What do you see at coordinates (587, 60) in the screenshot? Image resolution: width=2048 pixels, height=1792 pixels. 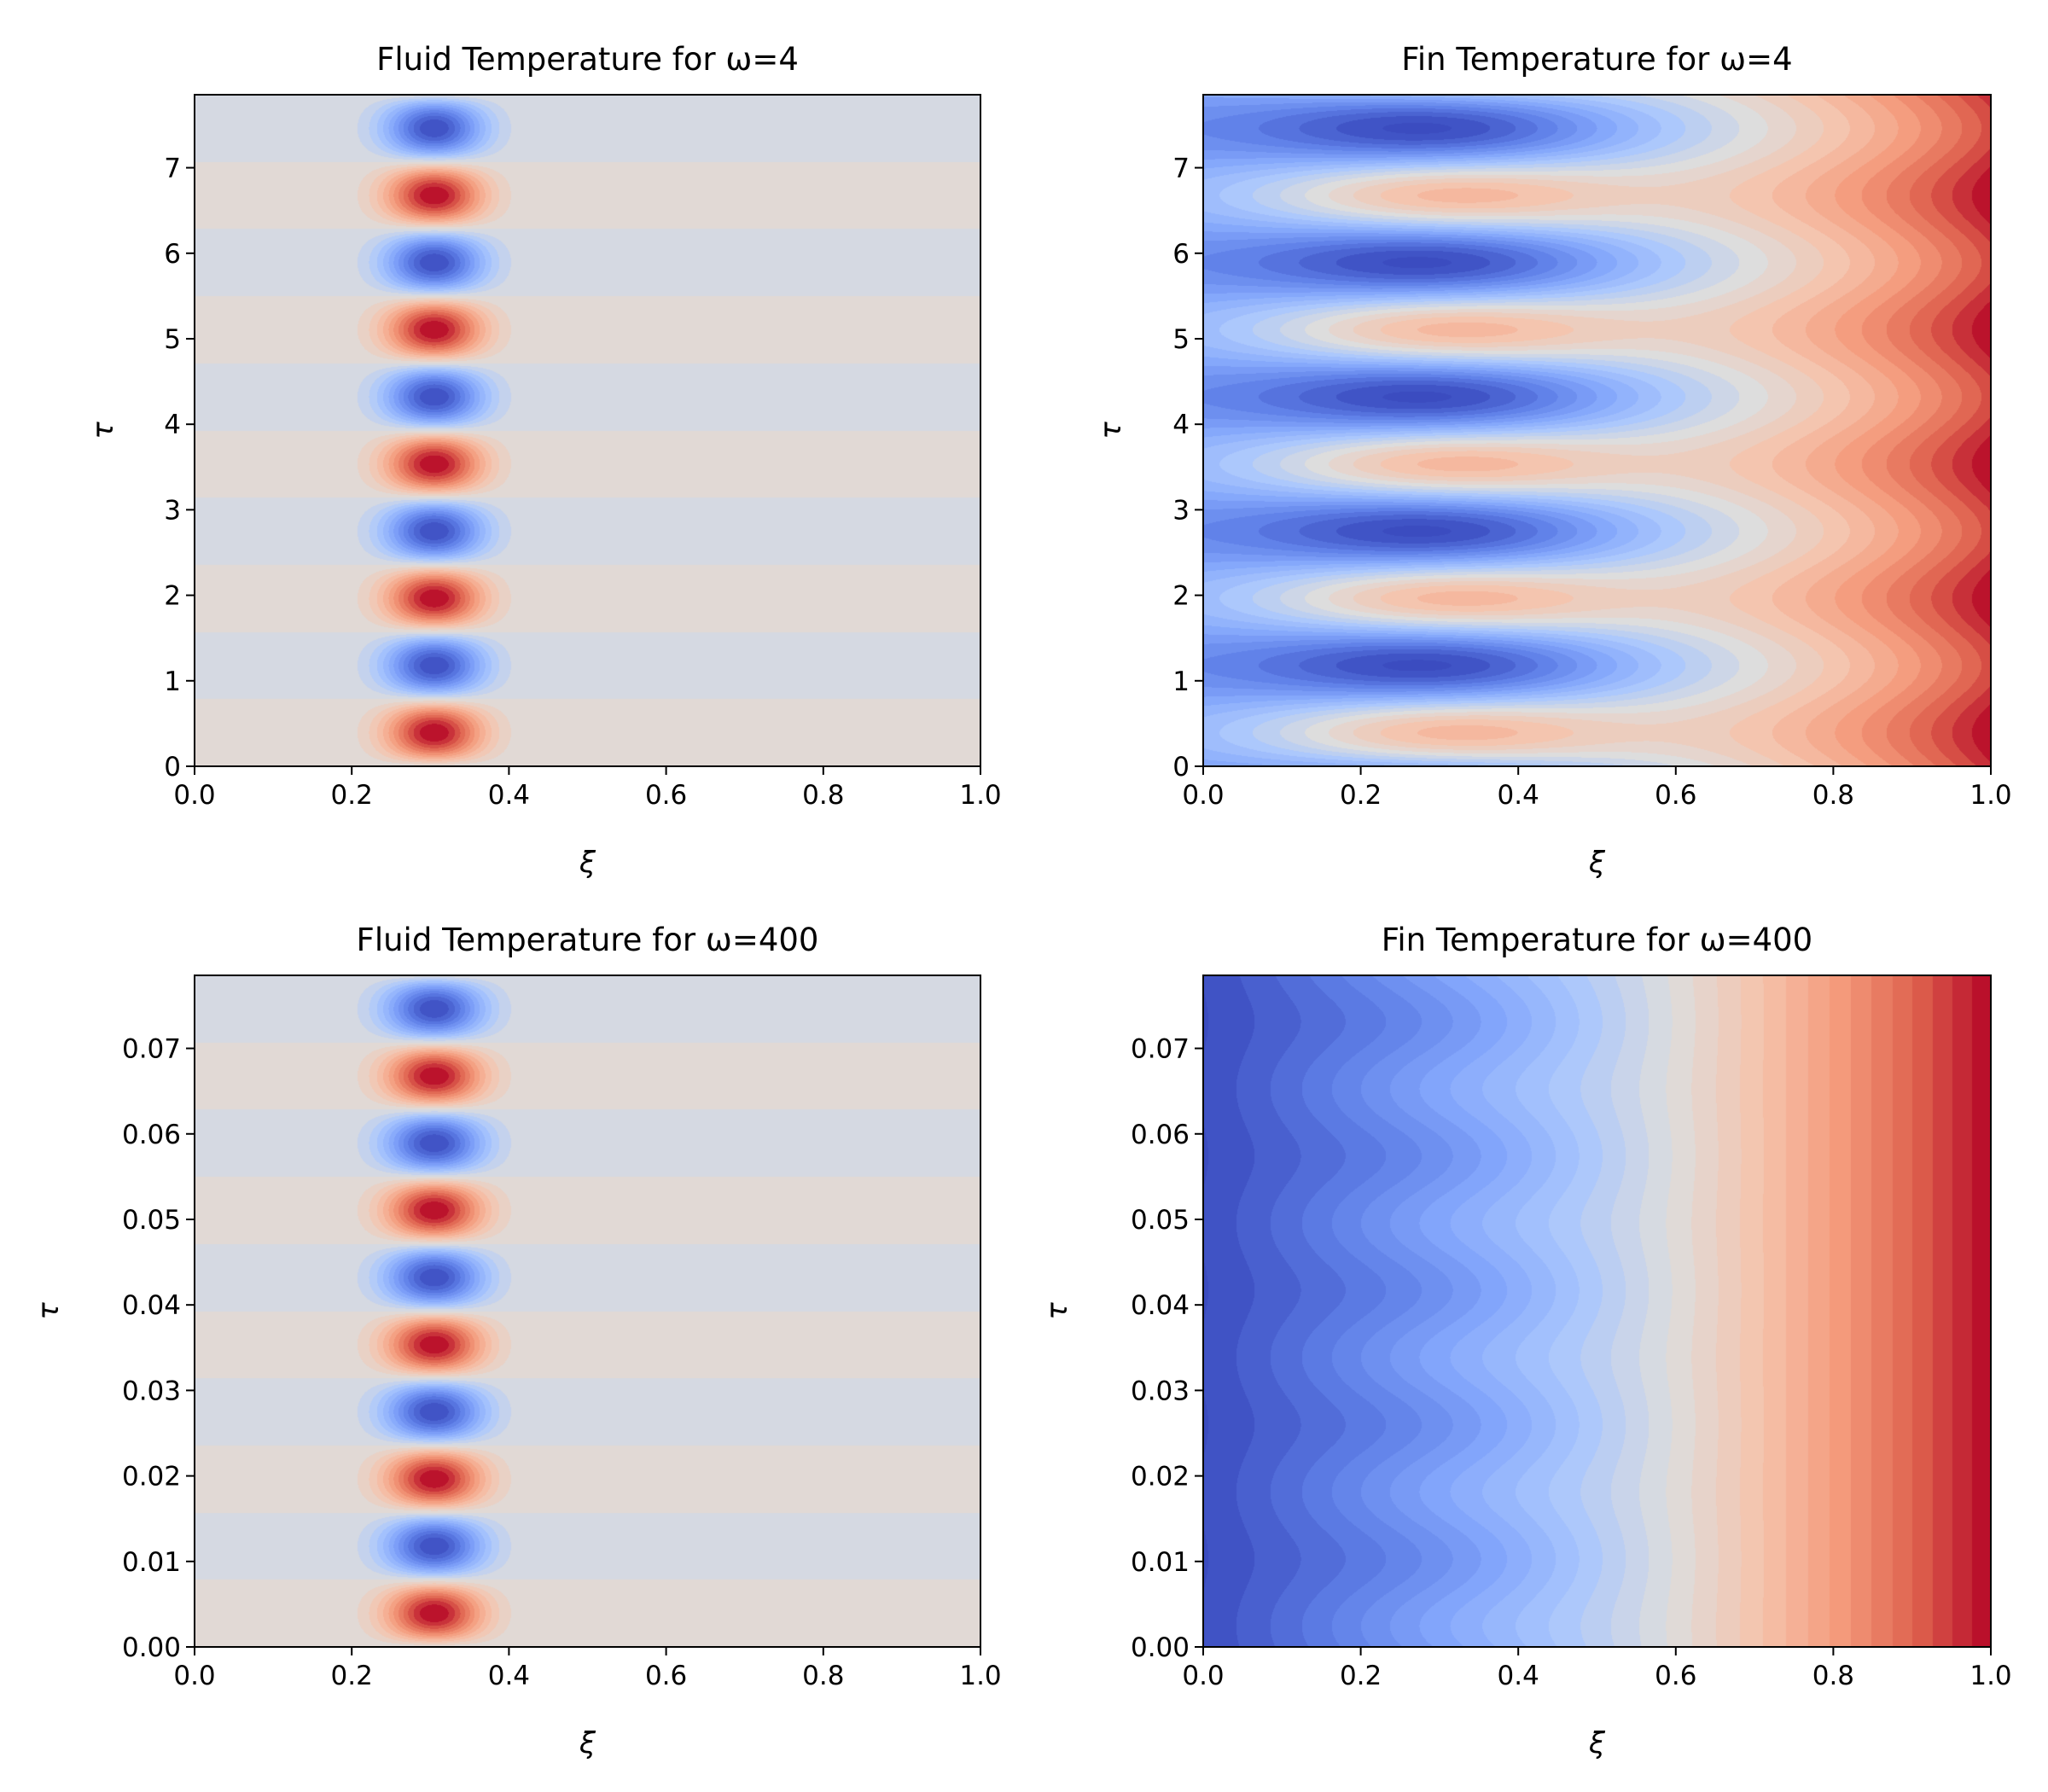 I see `chart-title: Fluid Temperature for ω=4` at bounding box center [587, 60].